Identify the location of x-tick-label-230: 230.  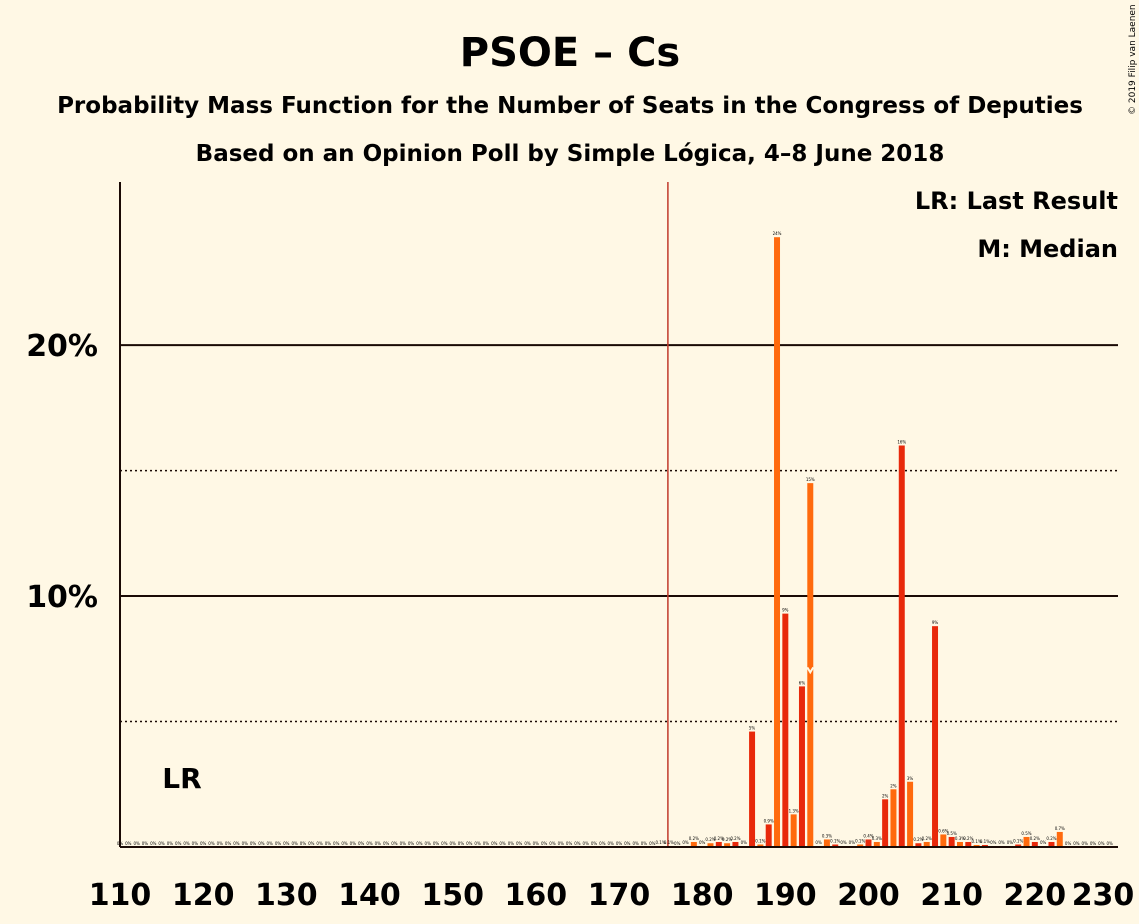
(1103, 895).